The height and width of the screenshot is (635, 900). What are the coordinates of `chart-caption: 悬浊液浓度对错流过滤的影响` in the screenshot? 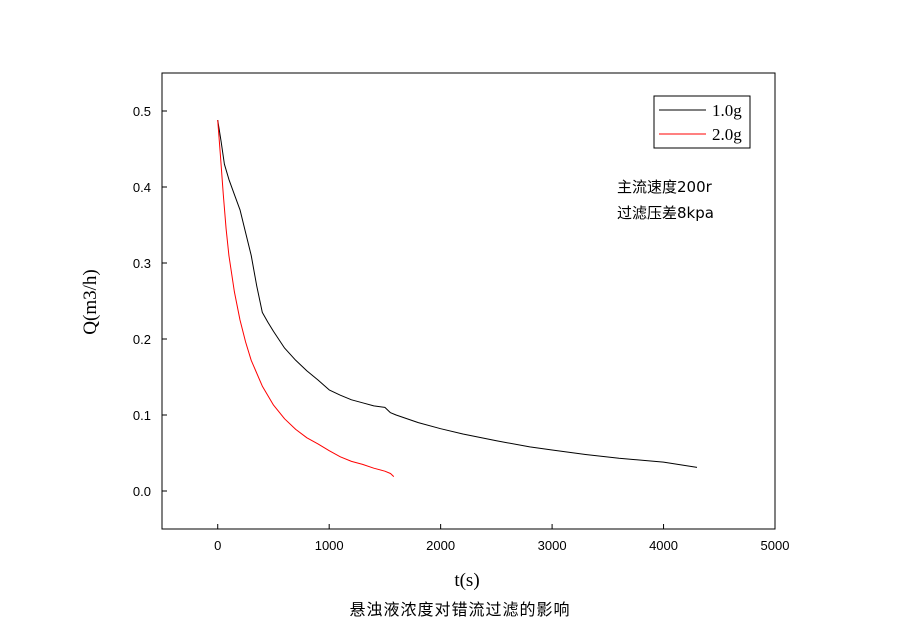 It's located at (459, 609).